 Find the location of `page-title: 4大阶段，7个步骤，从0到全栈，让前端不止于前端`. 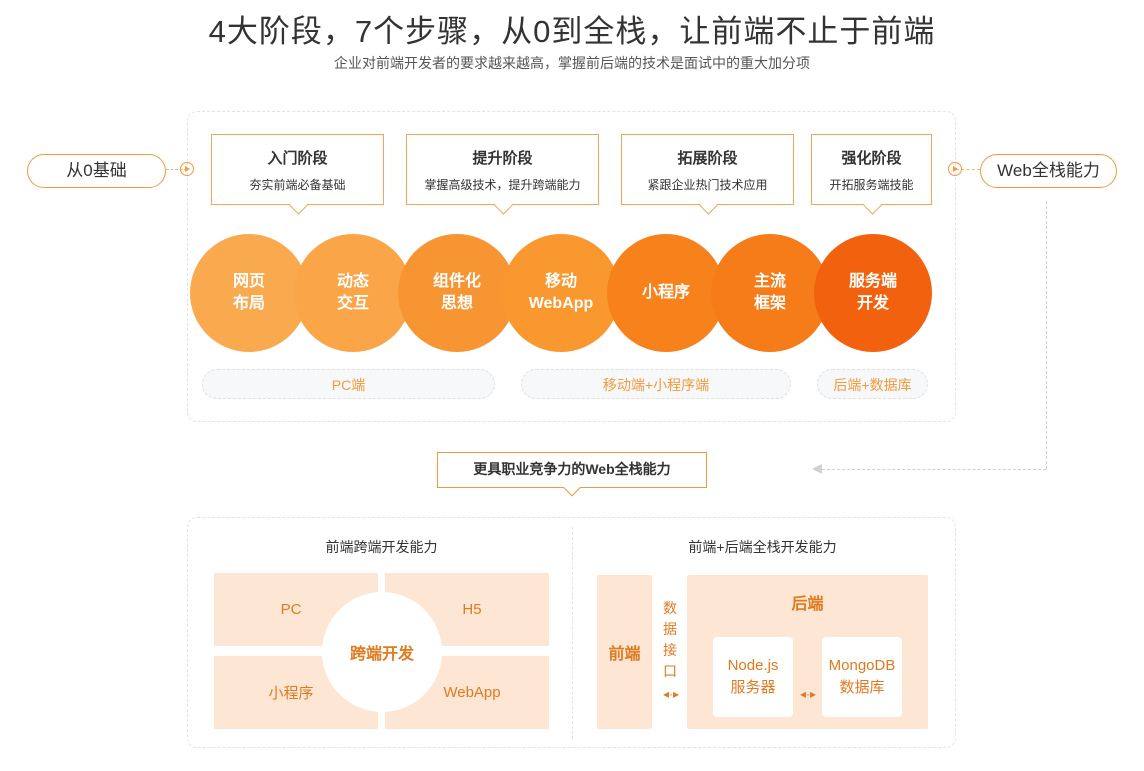

page-title: 4大阶段，7个步骤，从0到全栈，让前端不止于前端 is located at coordinates (572, 31).